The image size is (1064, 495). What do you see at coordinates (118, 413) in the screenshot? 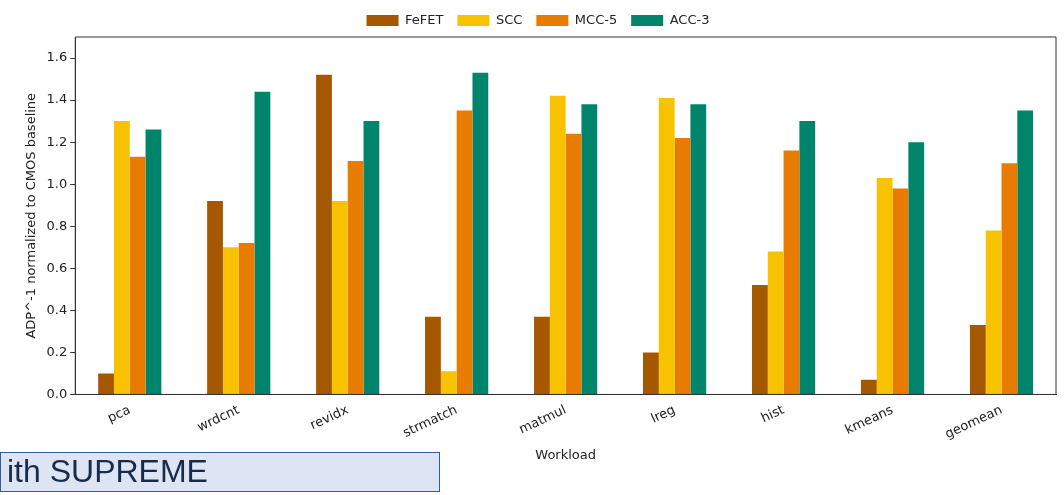
I see `x-tick-label: pca` at bounding box center [118, 413].